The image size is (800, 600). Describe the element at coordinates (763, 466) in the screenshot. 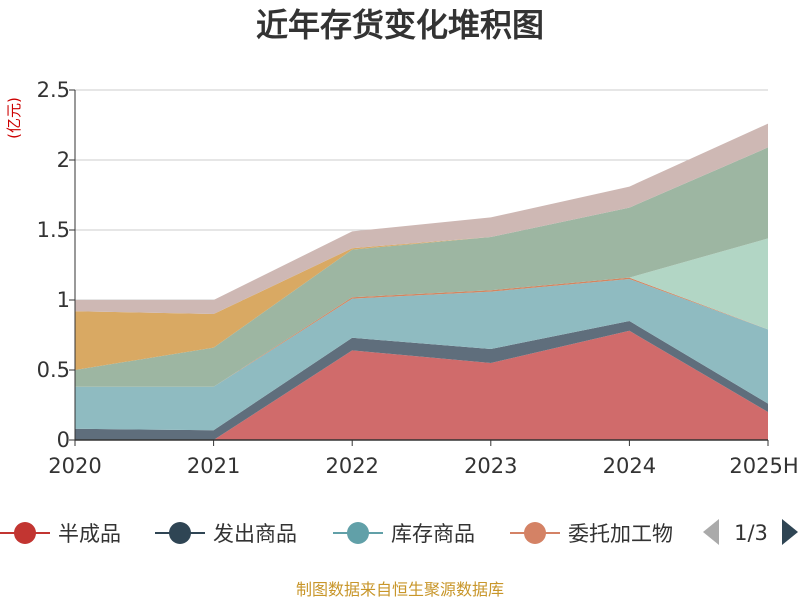

I see `x-tick-label: 2025H` at that location.